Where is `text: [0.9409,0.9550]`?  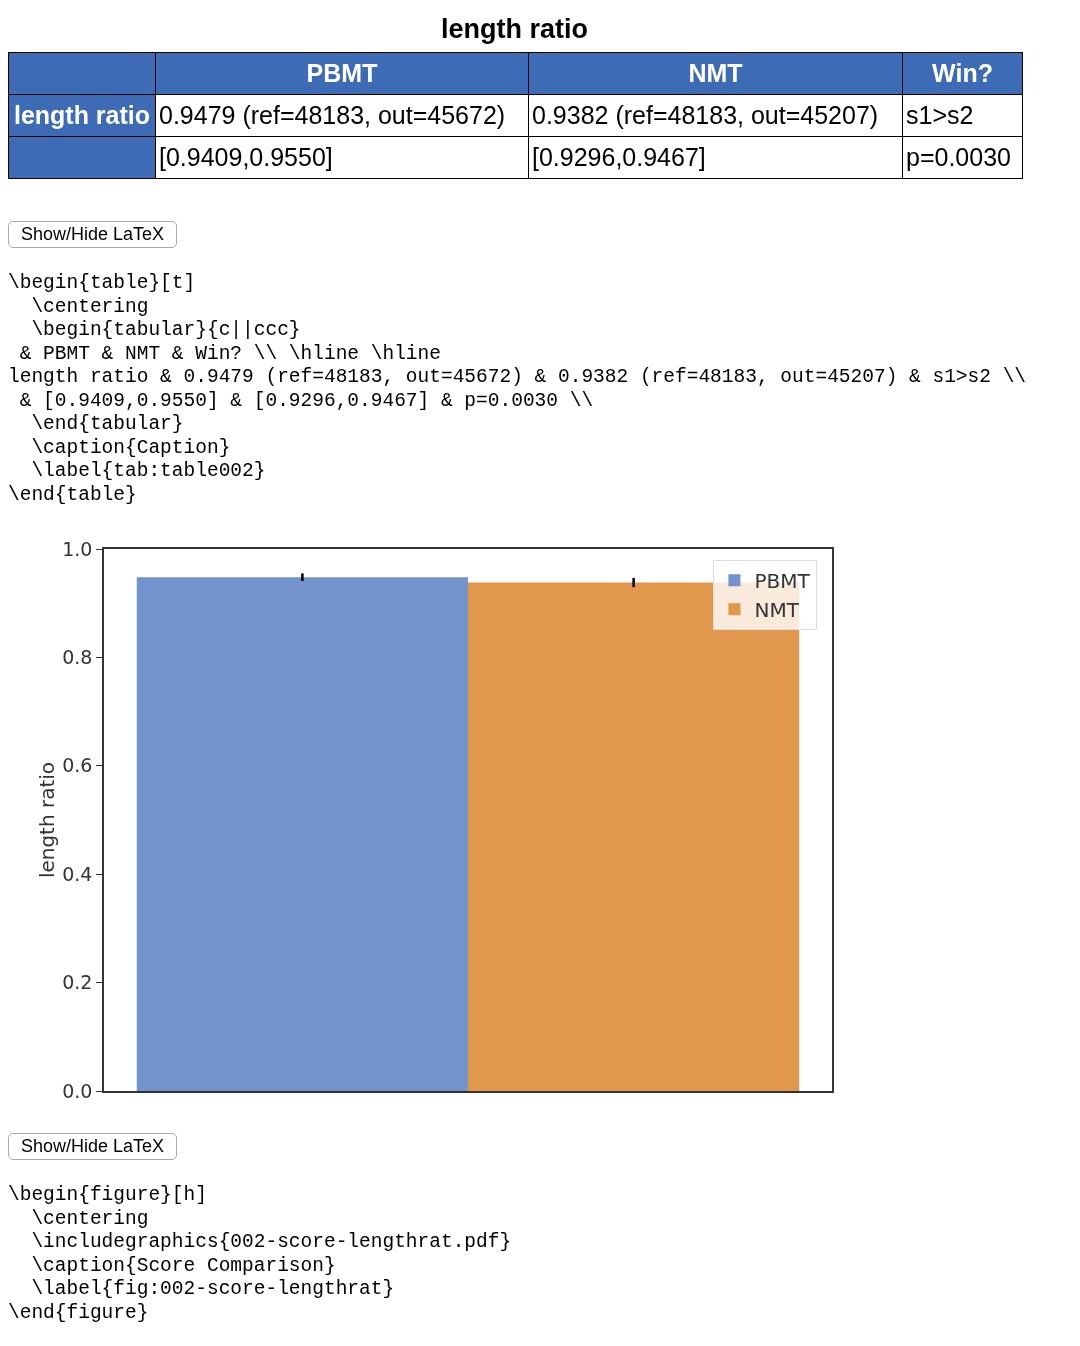
text: [0.9409,0.9550] is located at coordinates (342, 157).